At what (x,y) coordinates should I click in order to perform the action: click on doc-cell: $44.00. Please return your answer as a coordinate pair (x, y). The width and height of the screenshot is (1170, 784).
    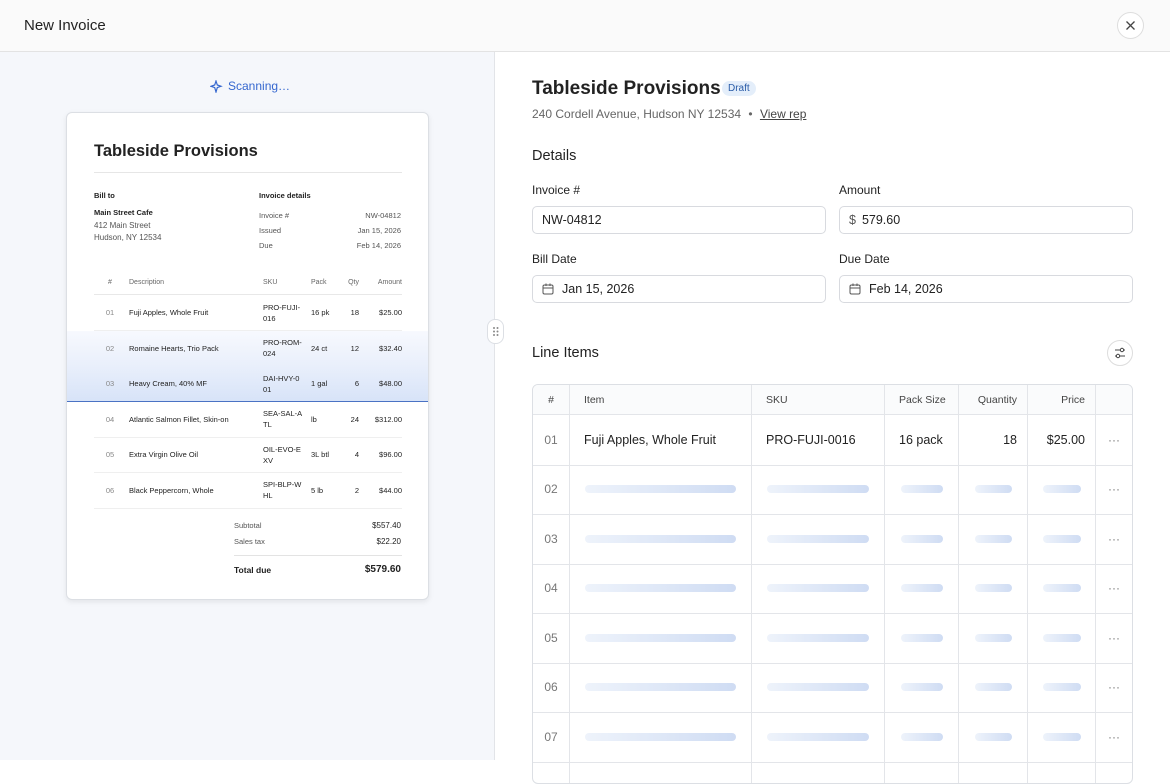
    Looking at the image, I should click on (390, 490).